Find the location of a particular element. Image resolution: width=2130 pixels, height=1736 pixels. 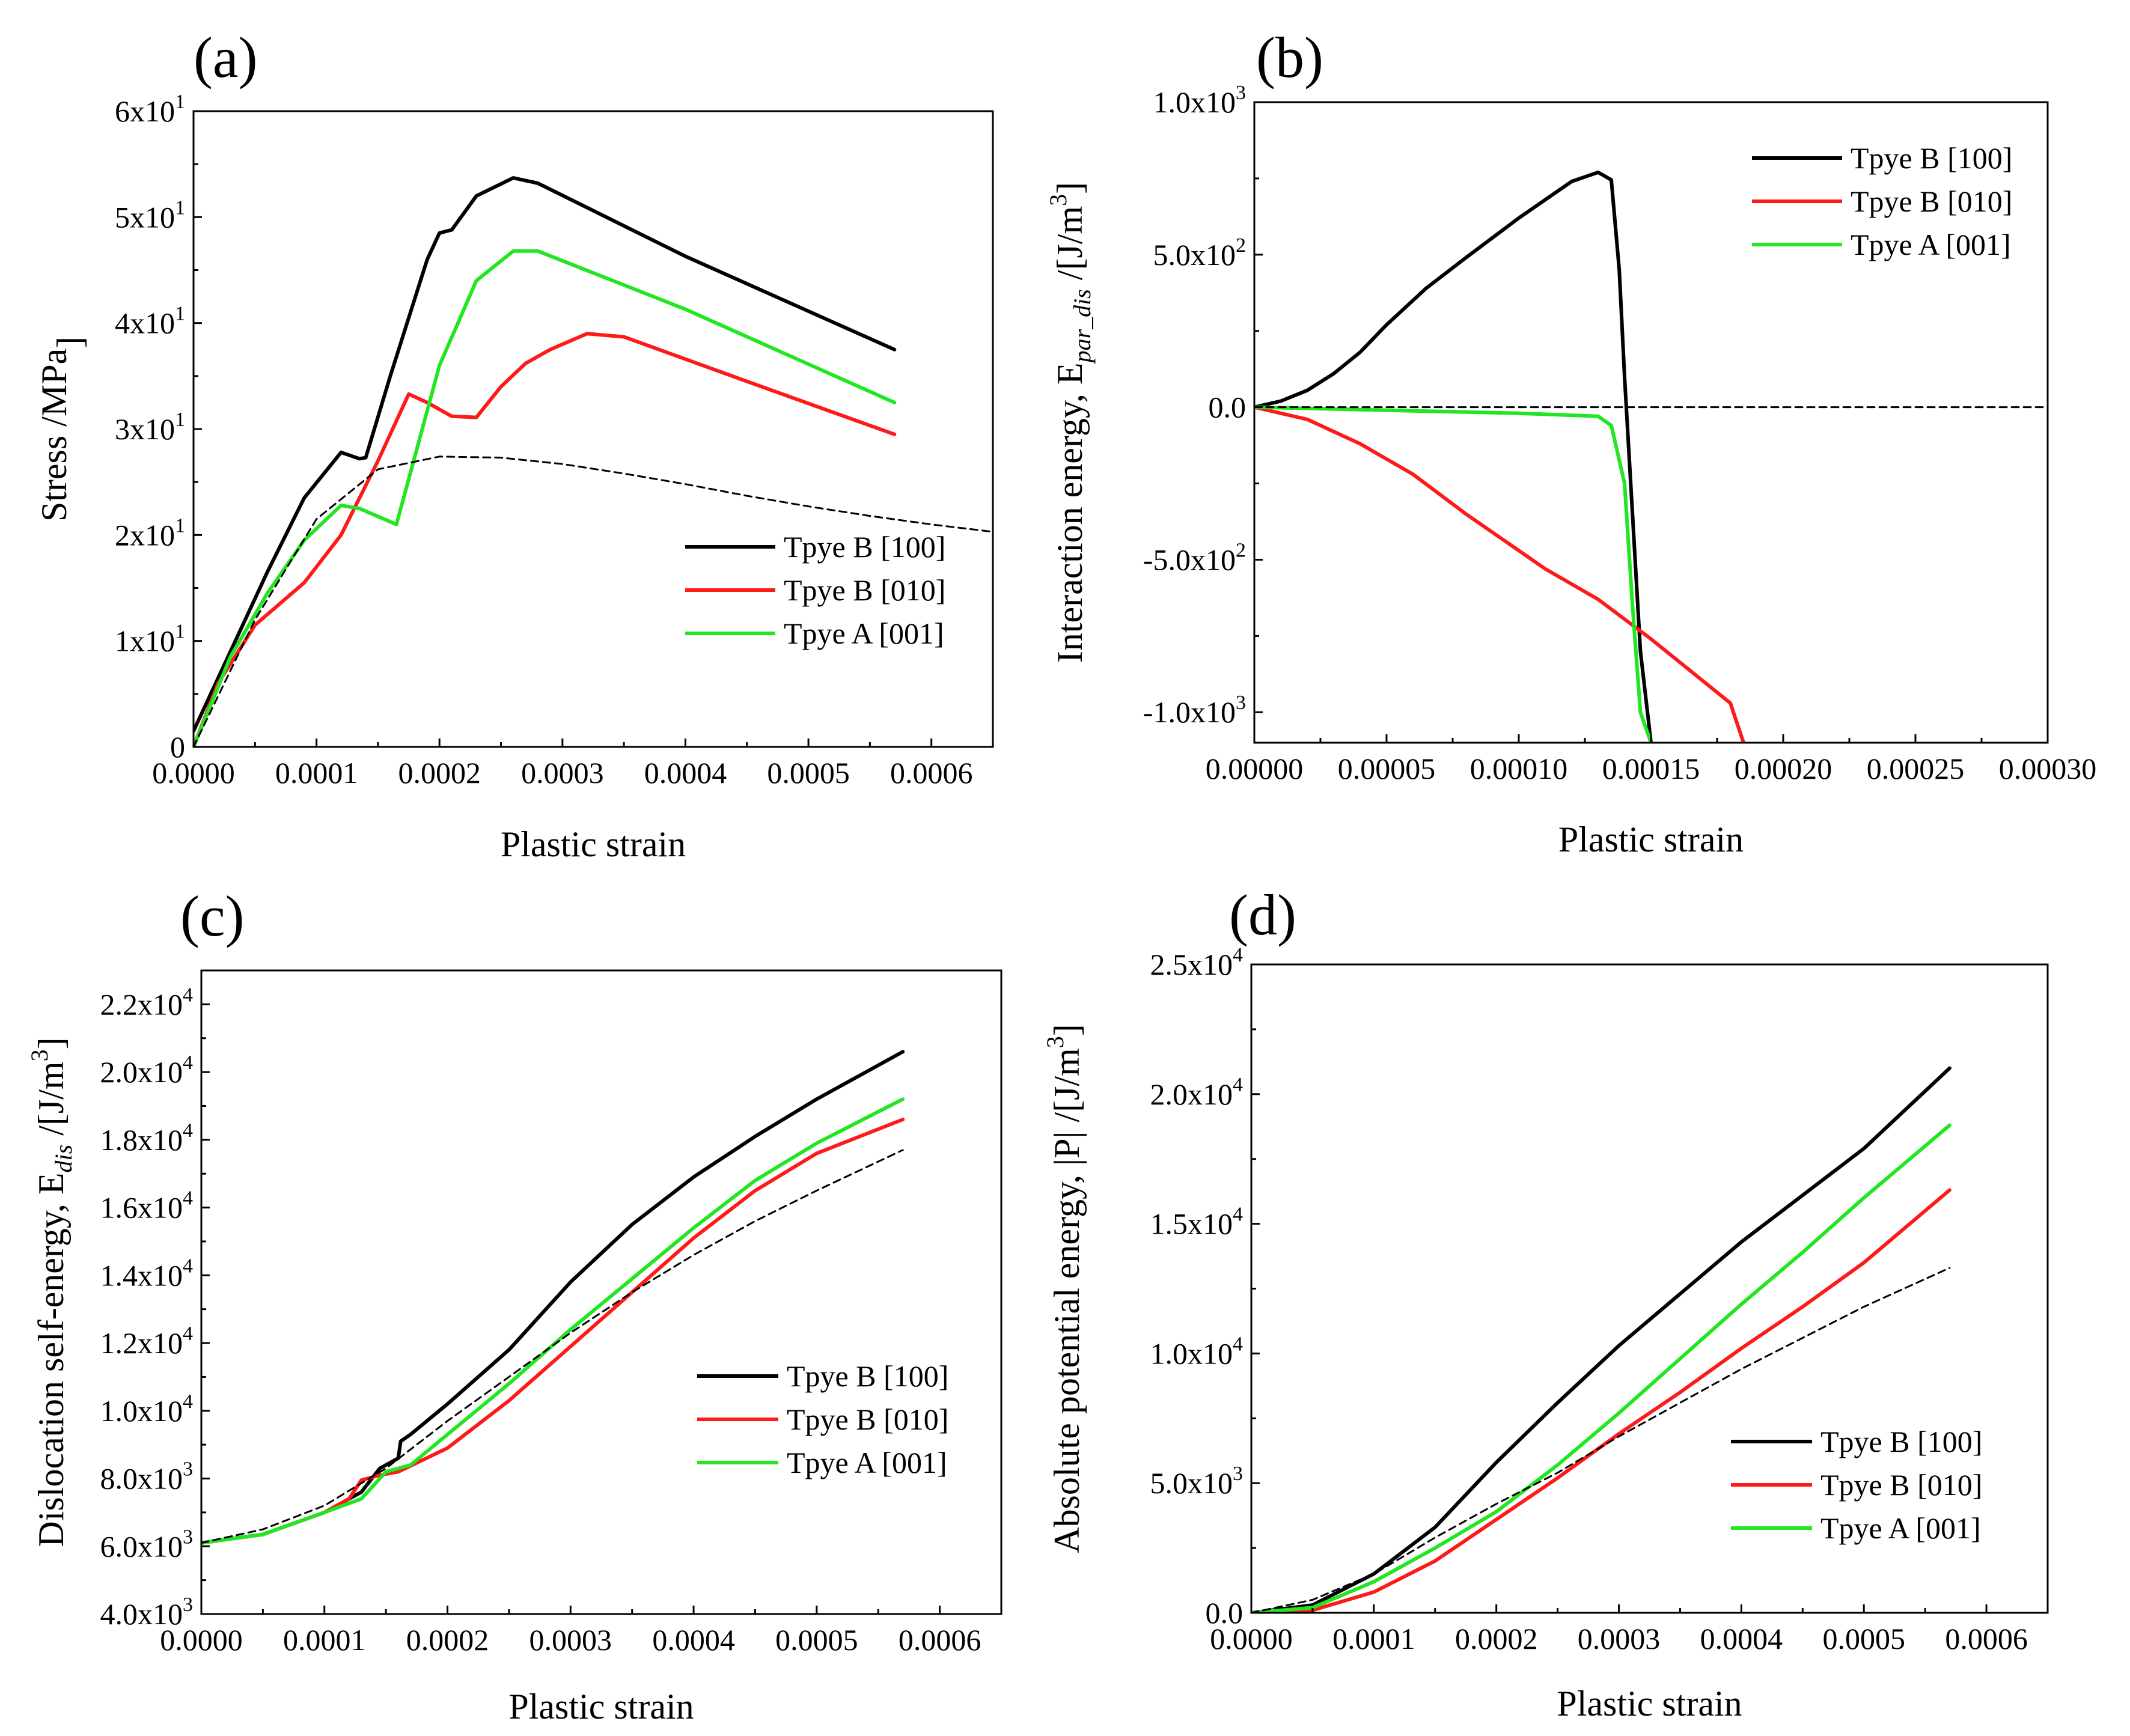

y-tick-label: 6.0x10³ is located at coordinates (147, 1544).